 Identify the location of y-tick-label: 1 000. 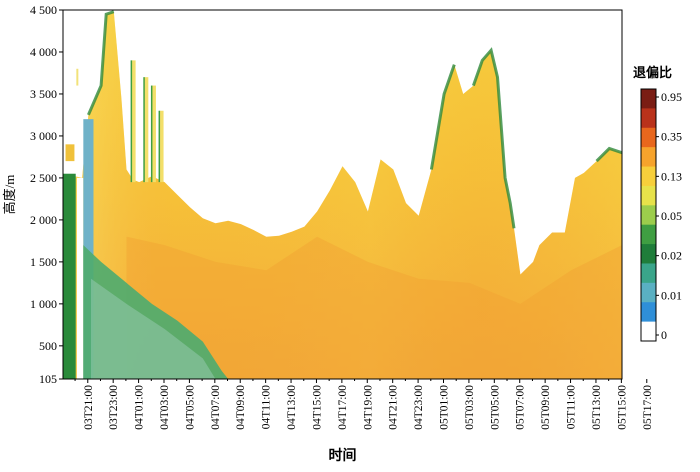
(43, 304).